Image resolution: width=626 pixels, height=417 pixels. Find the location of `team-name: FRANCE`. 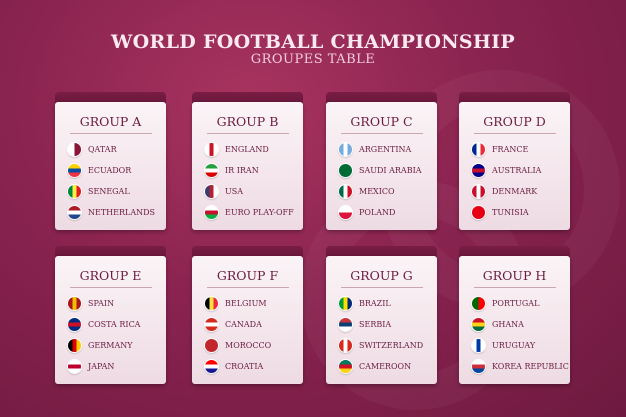

team-name: FRANCE is located at coordinates (510, 149).